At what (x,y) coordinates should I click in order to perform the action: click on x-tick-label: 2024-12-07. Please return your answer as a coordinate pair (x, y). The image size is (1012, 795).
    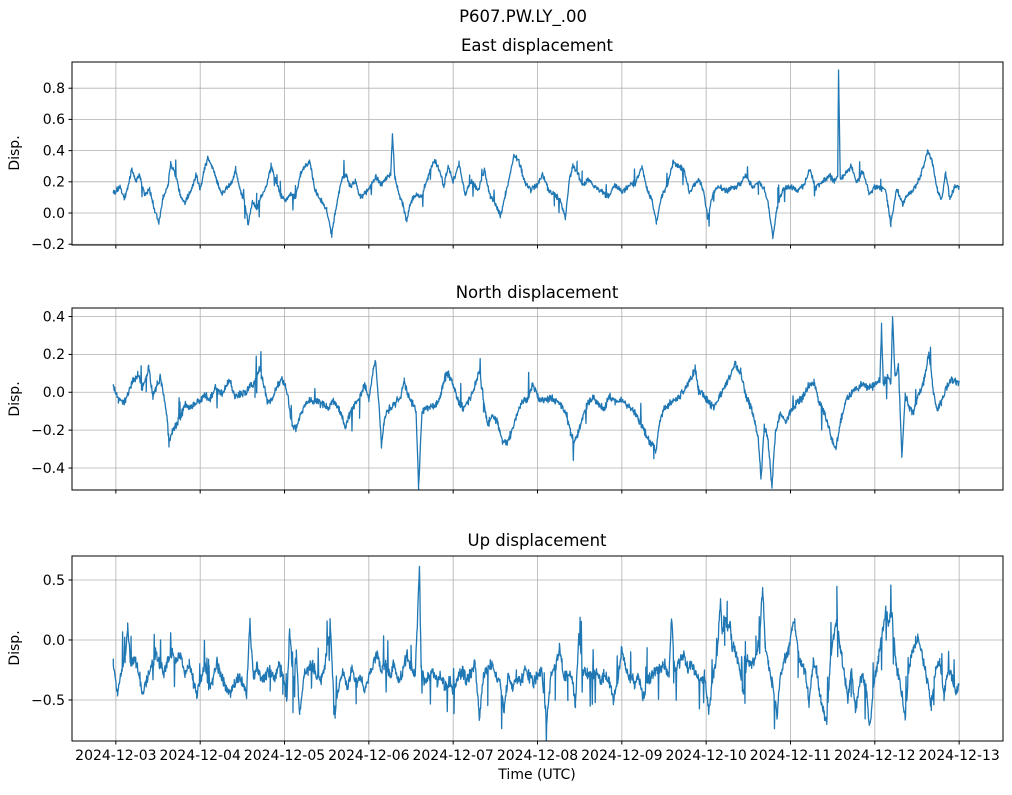
    Looking at the image, I should click on (452, 756).